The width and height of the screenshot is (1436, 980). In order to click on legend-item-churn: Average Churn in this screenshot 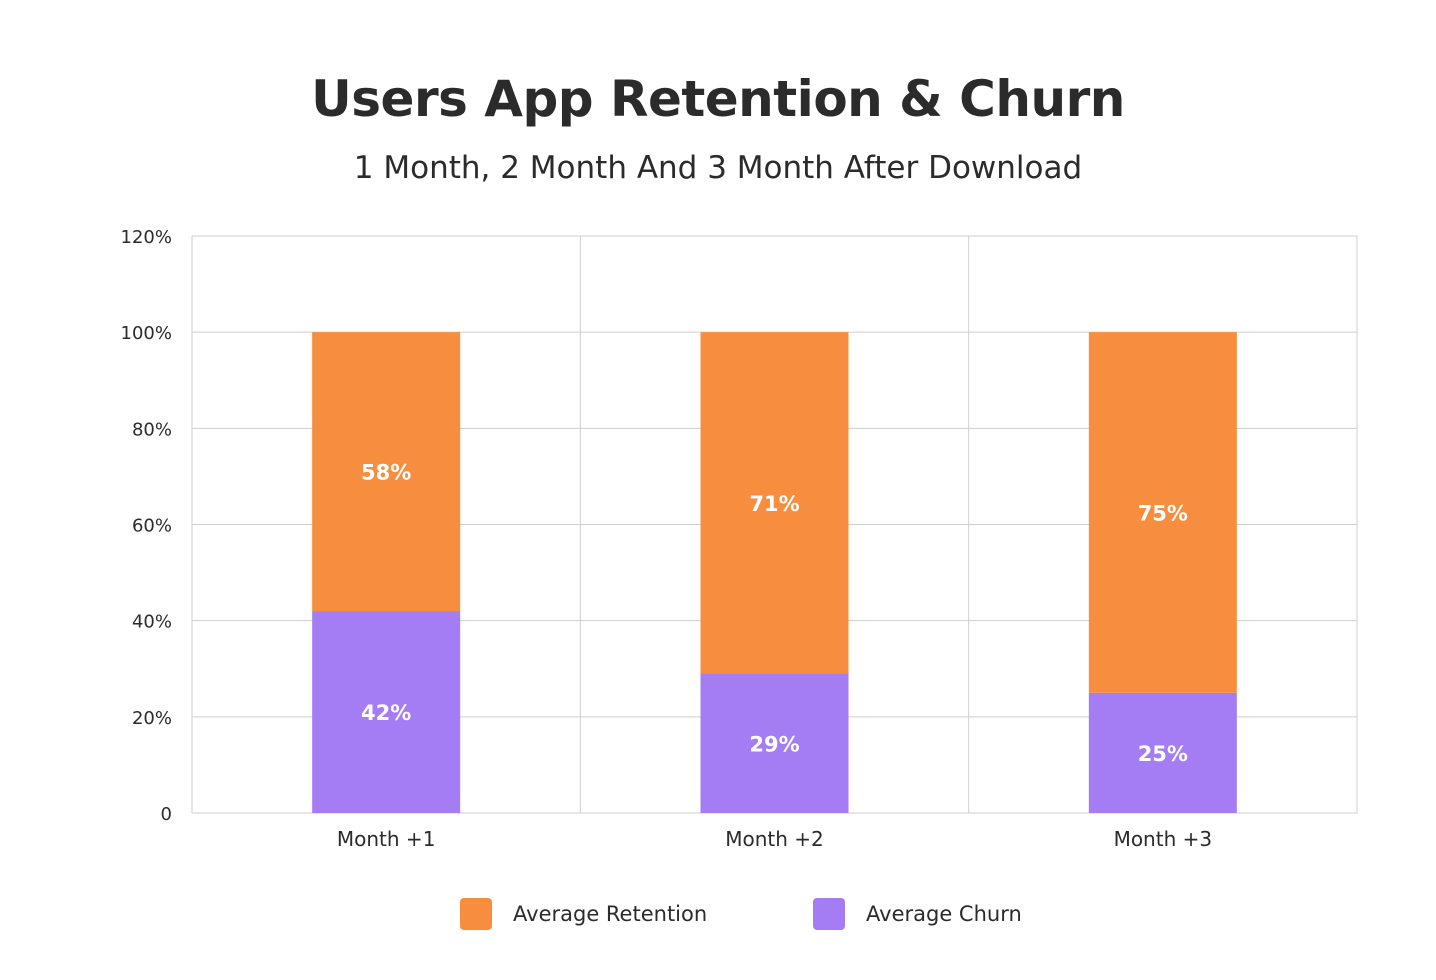, I will do `click(917, 914)`.